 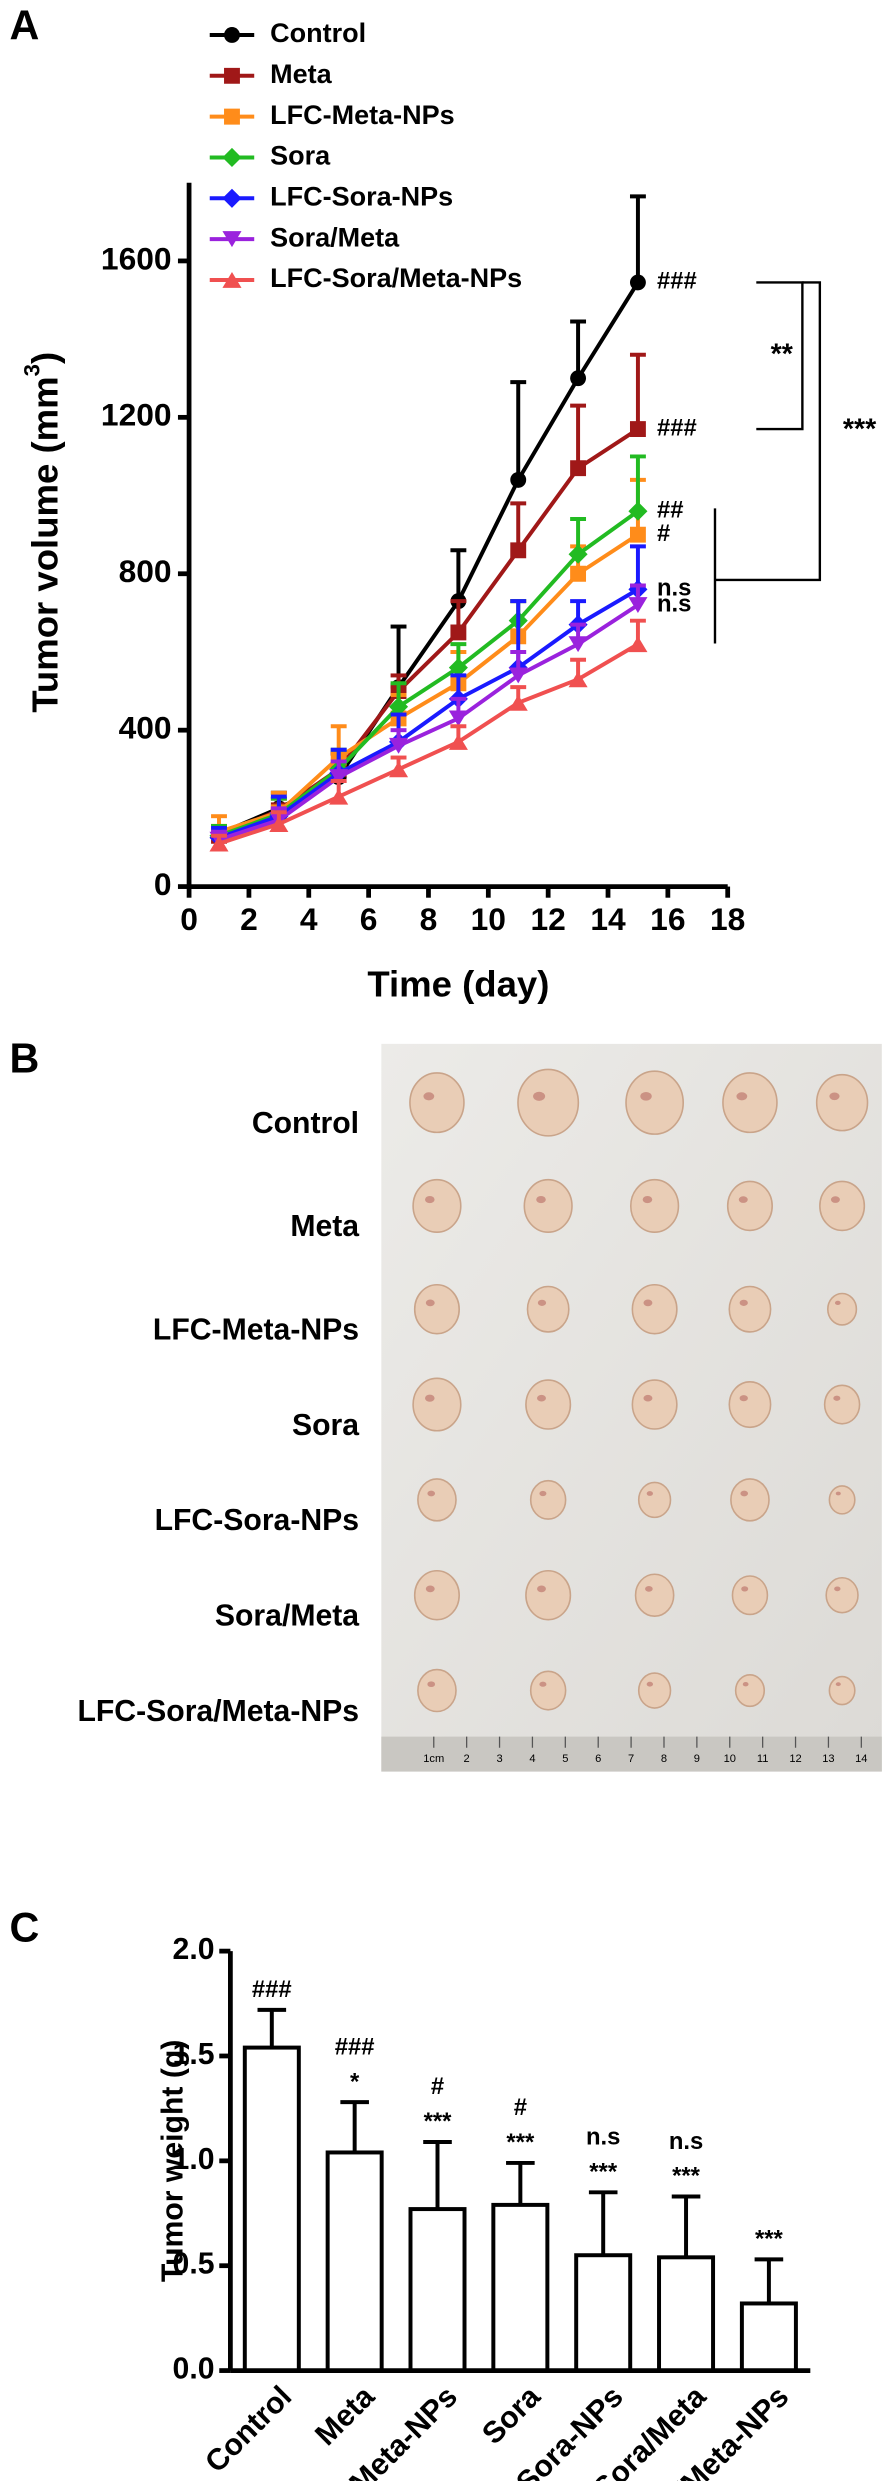 What do you see at coordinates (631, 1759) in the screenshot?
I see `ruler-label: 7` at bounding box center [631, 1759].